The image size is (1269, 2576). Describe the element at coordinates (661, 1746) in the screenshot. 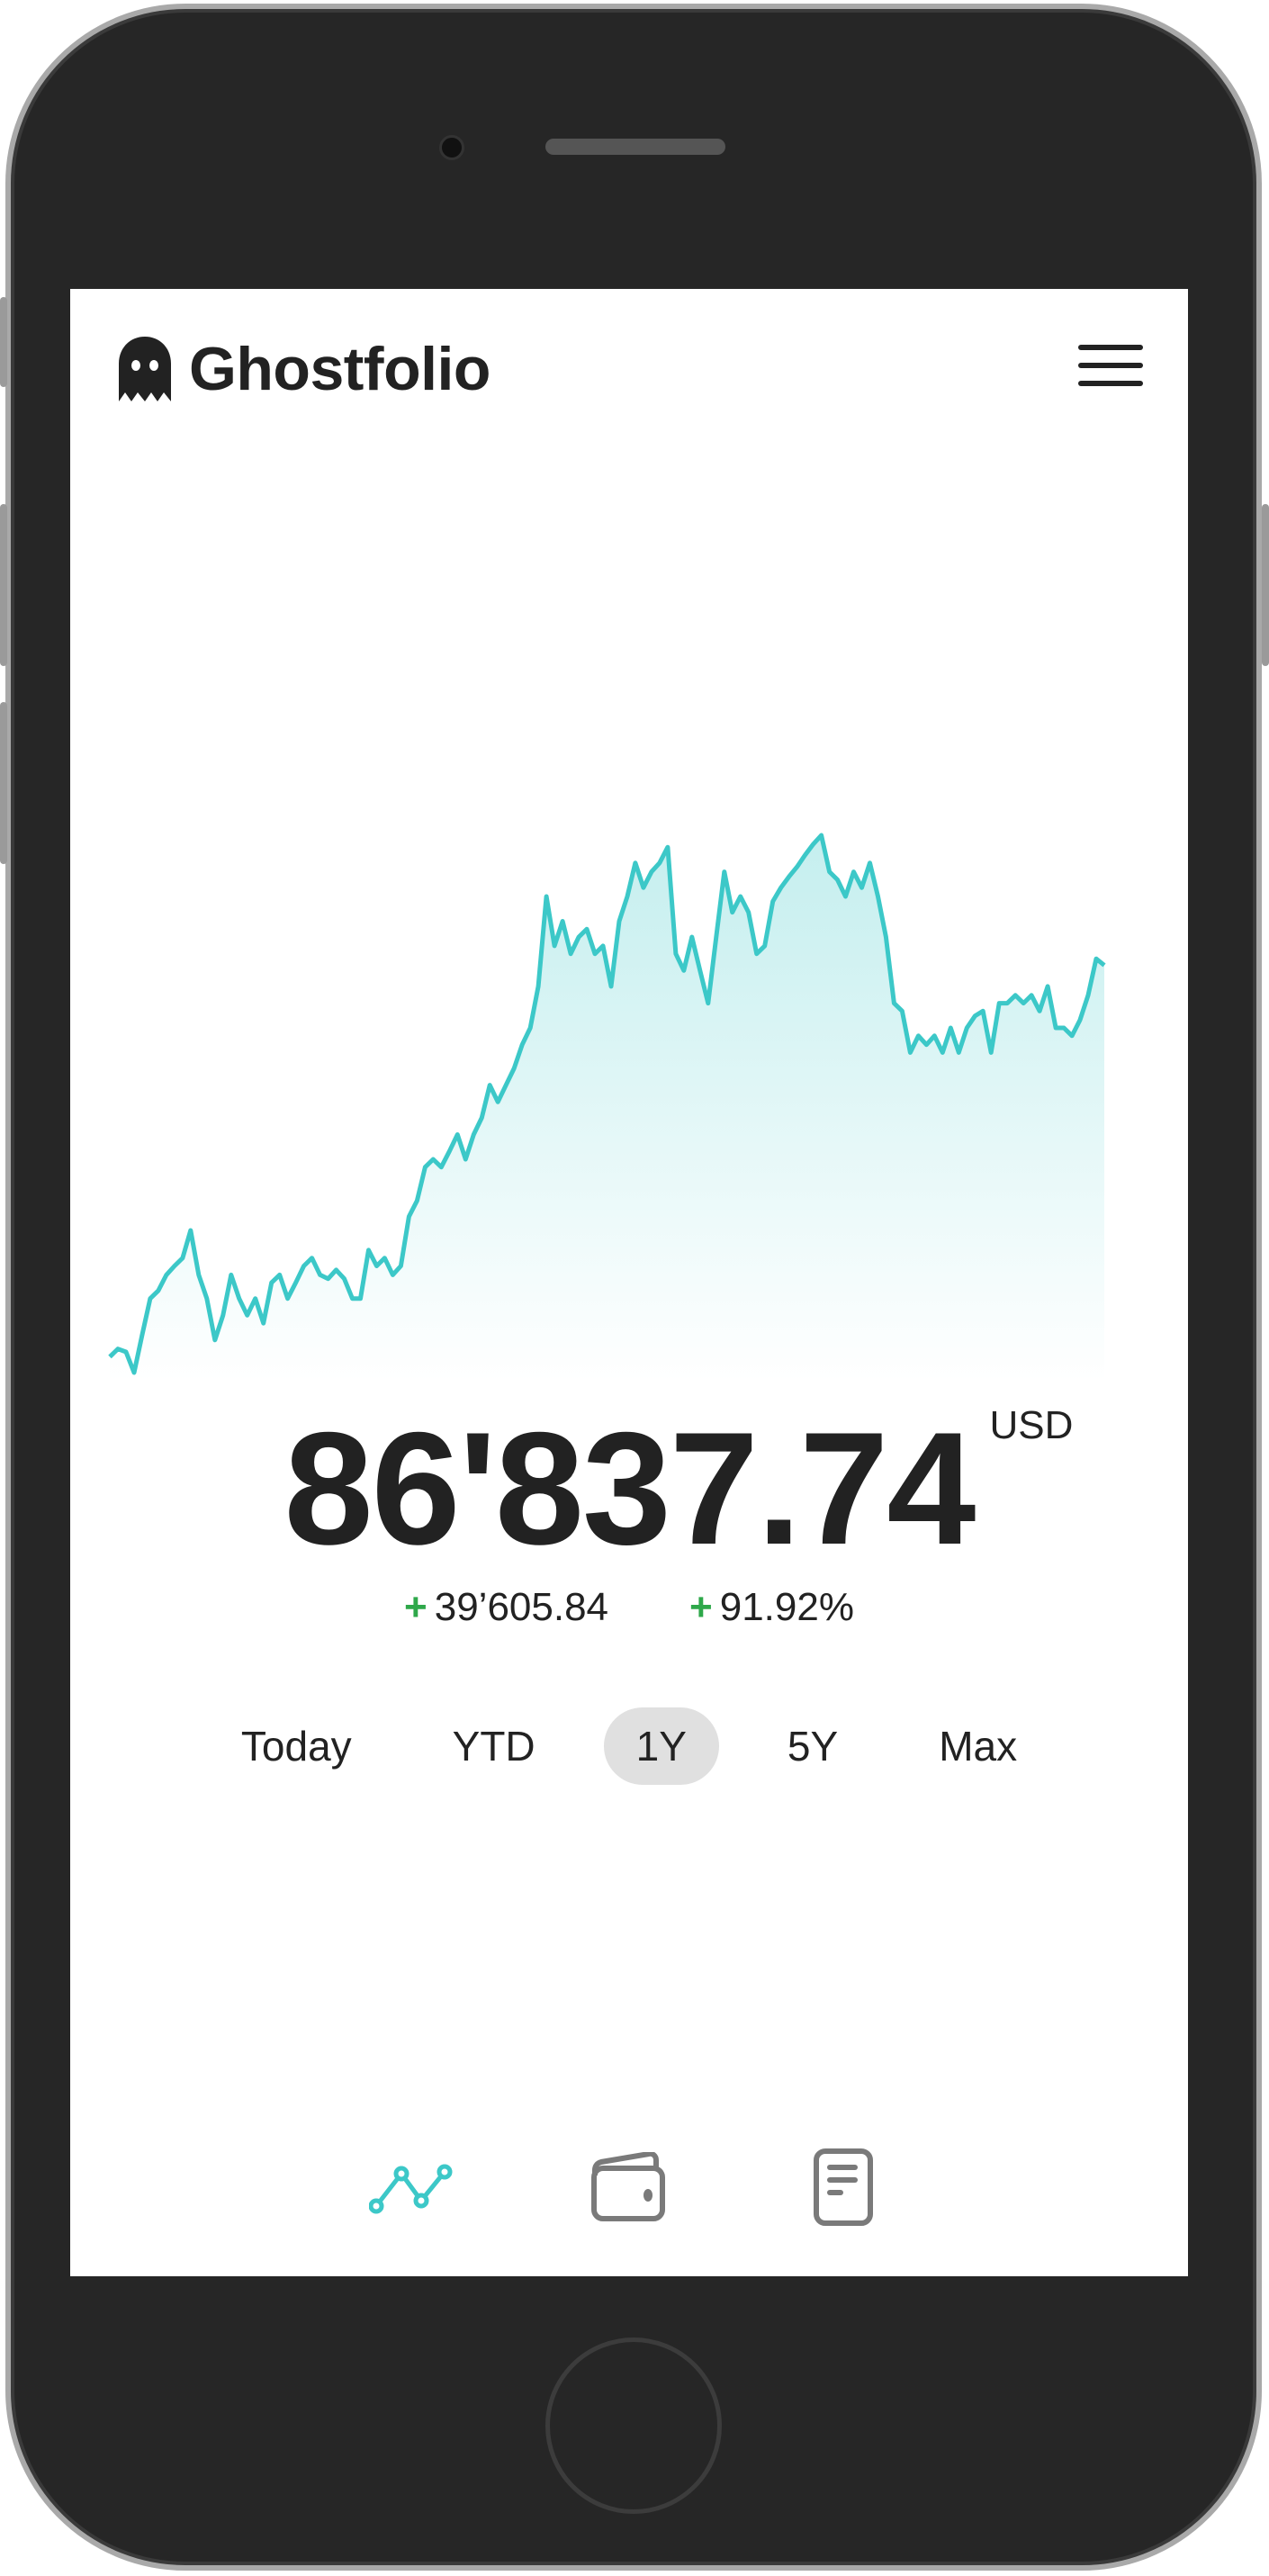

I see `range-1y: 1Y` at that location.